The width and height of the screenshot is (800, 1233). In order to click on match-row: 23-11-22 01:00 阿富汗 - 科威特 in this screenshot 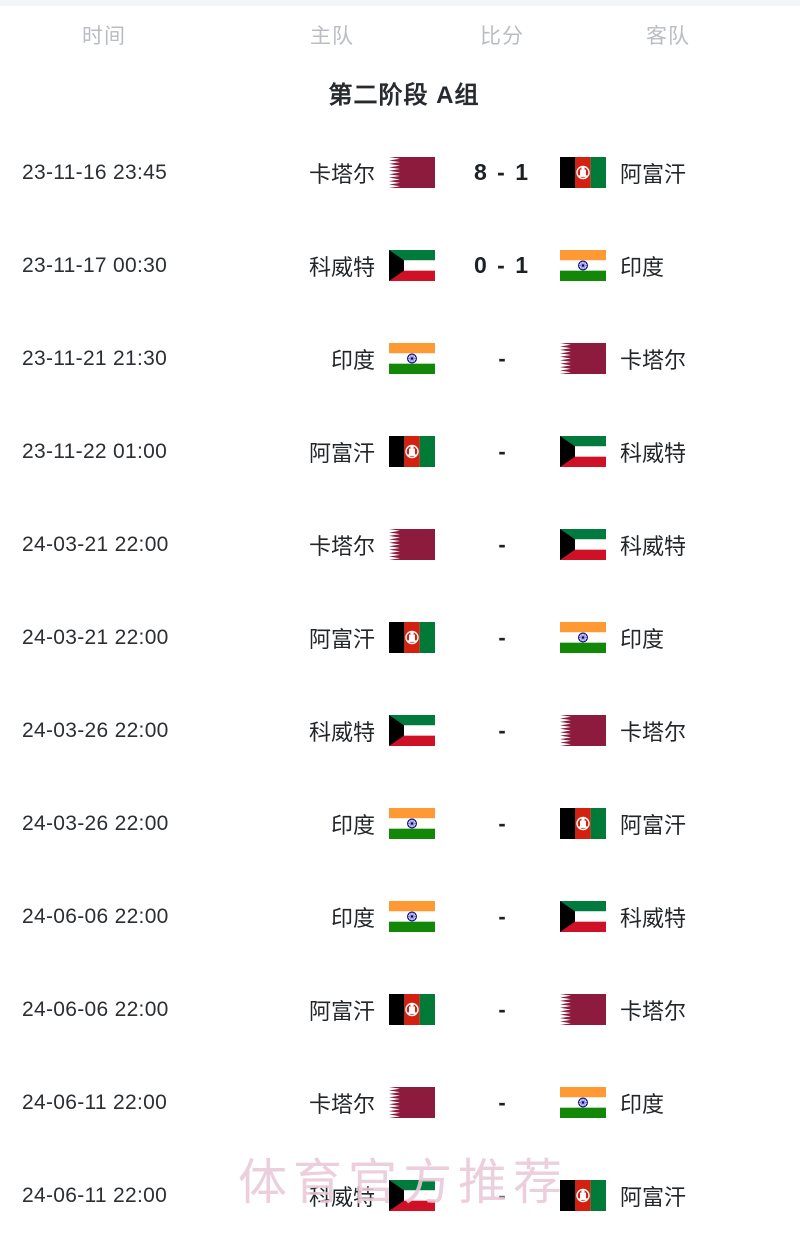, I will do `click(400, 451)`.